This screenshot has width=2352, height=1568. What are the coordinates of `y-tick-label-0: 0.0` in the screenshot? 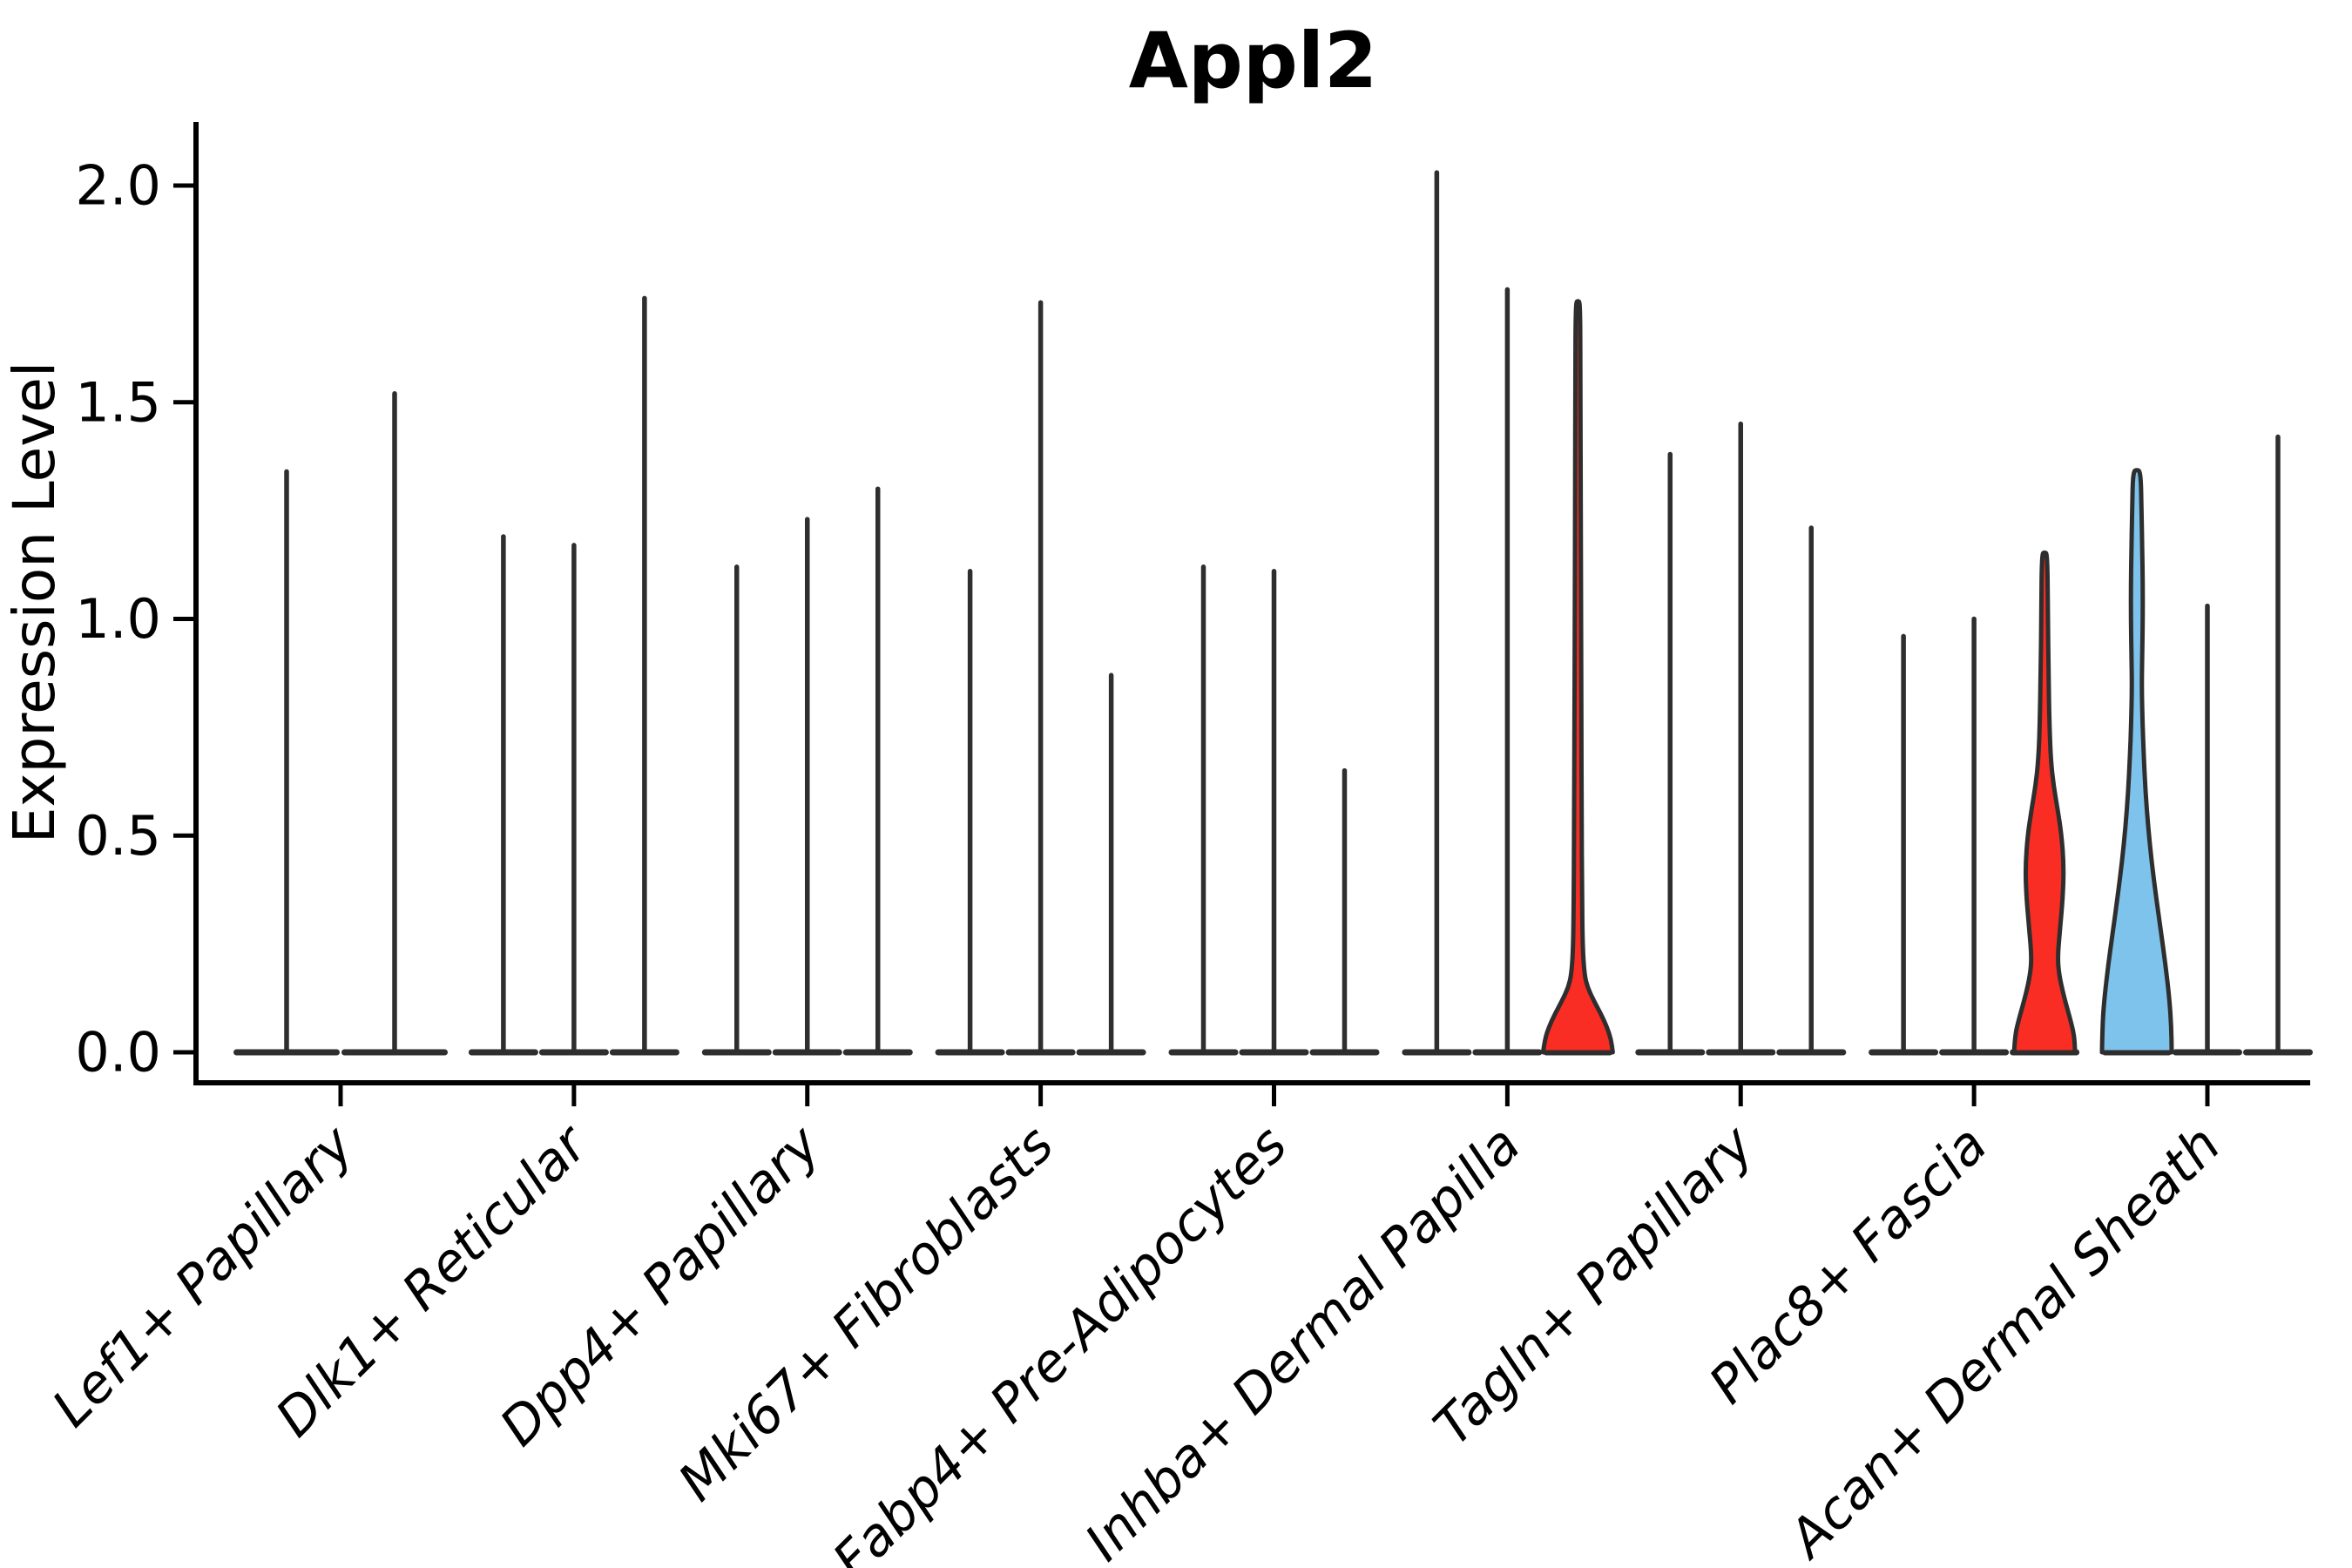 It's located at (118, 1053).